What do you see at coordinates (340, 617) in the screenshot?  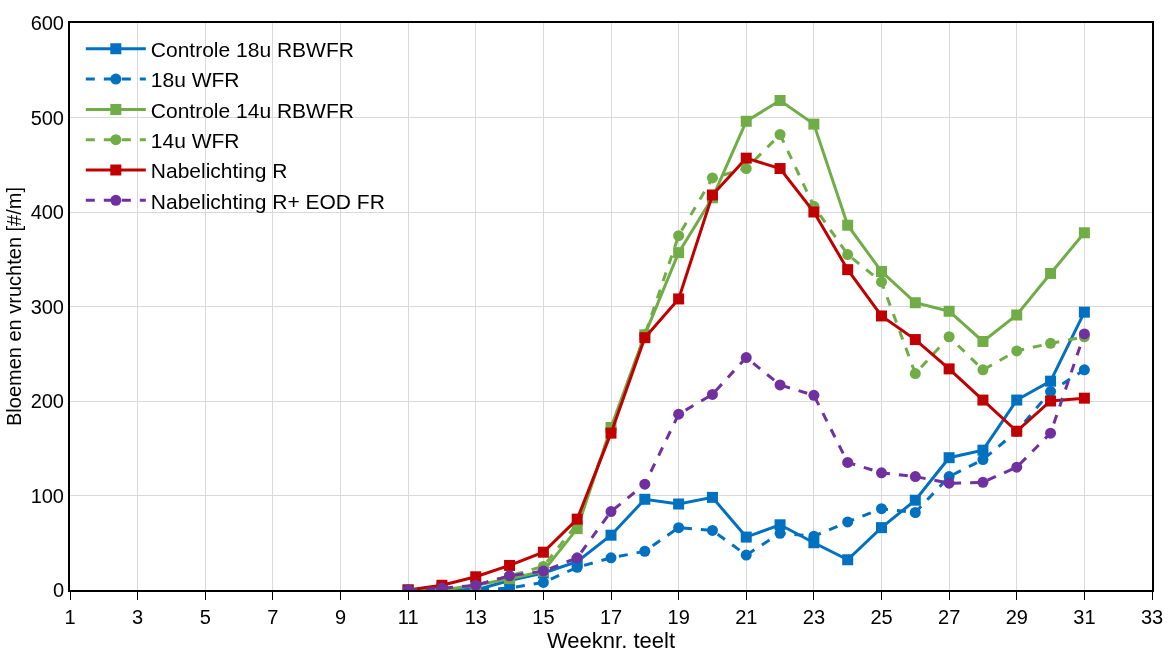 I see `x-tick-label: 9` at bounding box center [340, 617].